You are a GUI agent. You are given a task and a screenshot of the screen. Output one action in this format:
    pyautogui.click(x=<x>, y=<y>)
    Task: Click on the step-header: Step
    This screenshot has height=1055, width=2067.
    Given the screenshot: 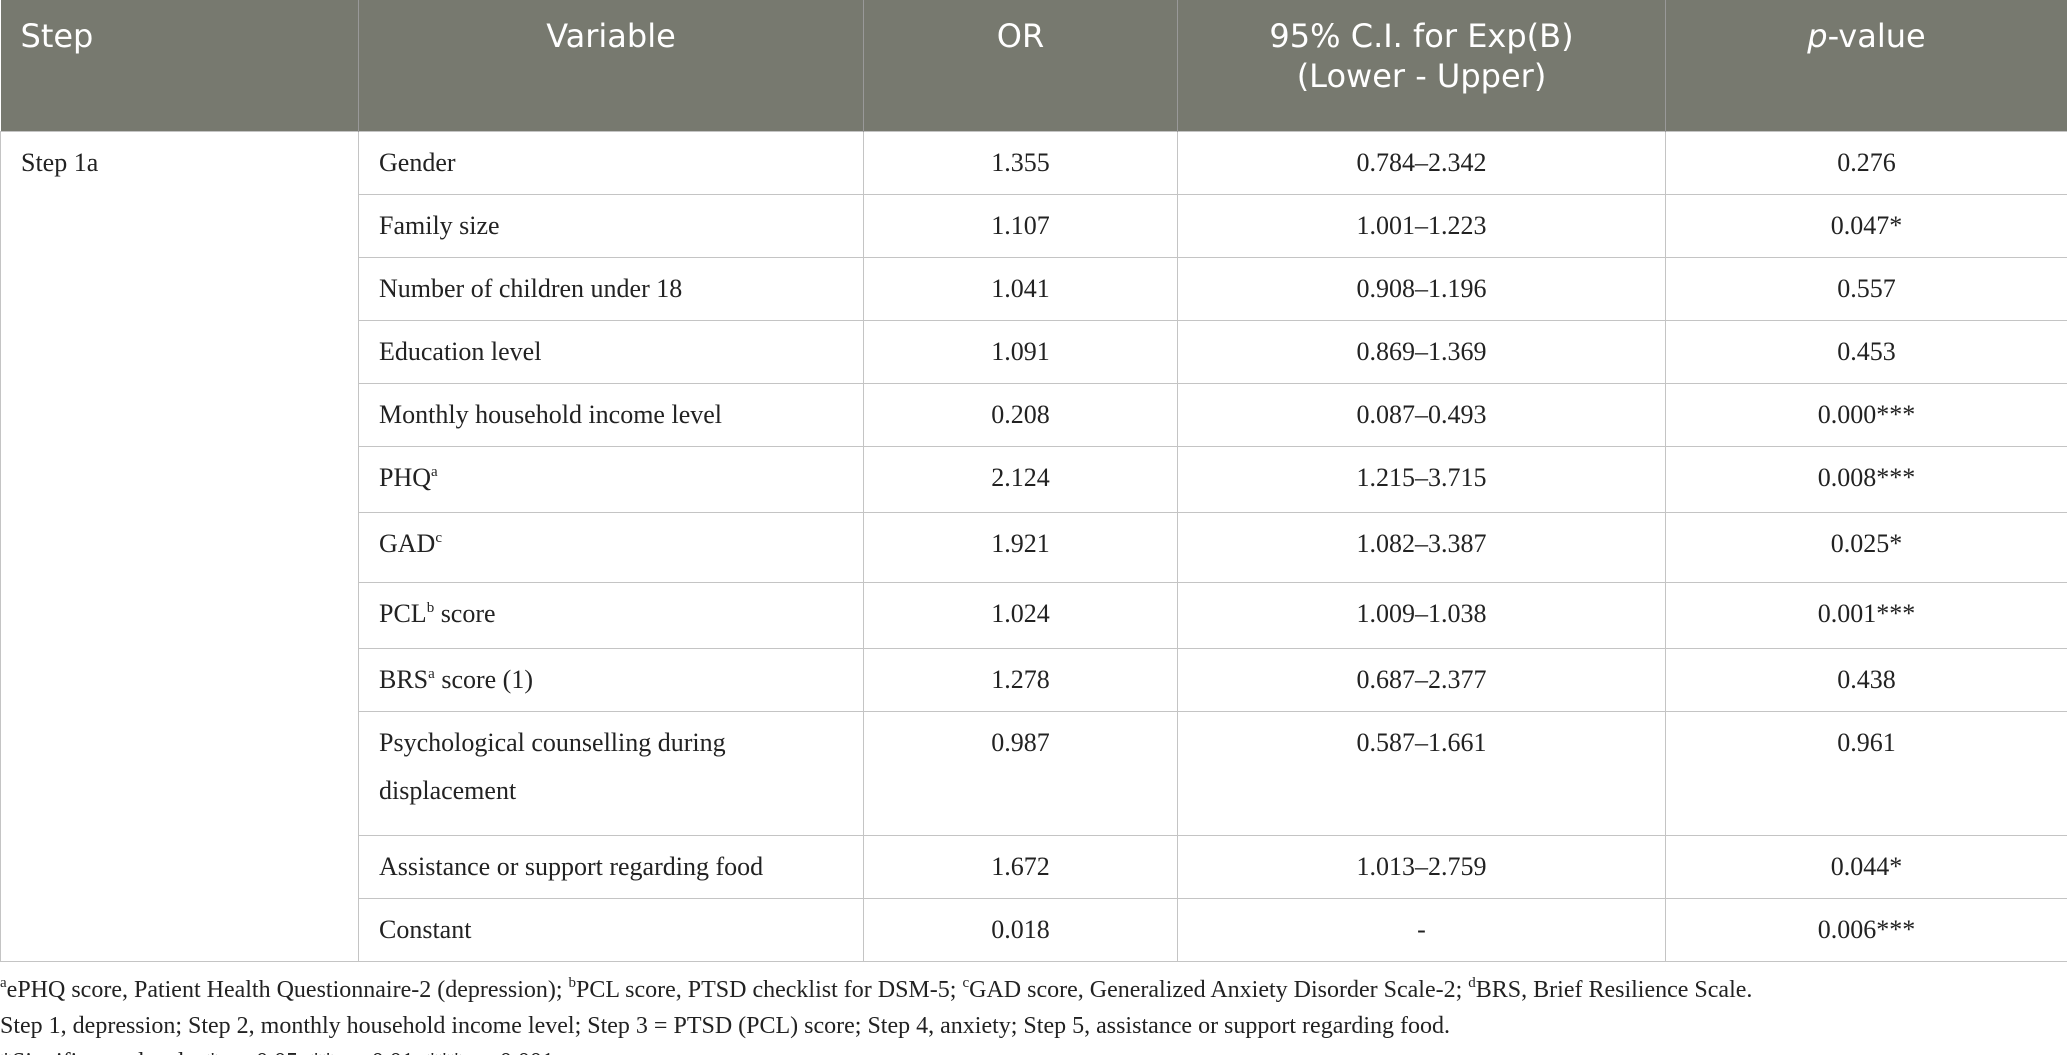 What is the action you would take?
    pyautogui.click(x=179, y=66)
    